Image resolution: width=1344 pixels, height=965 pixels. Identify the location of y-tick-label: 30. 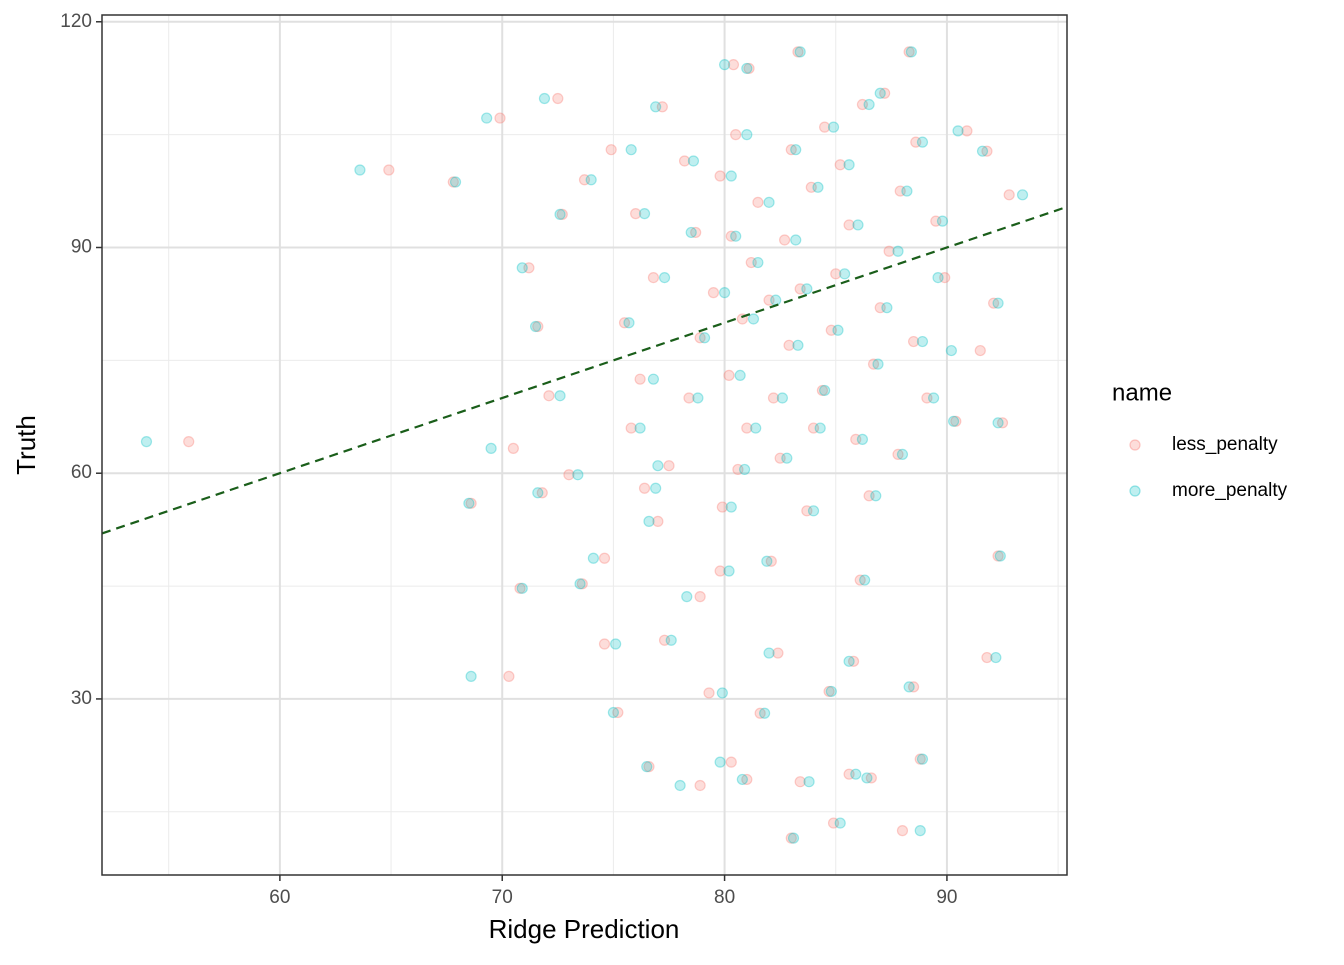
(81, 698).